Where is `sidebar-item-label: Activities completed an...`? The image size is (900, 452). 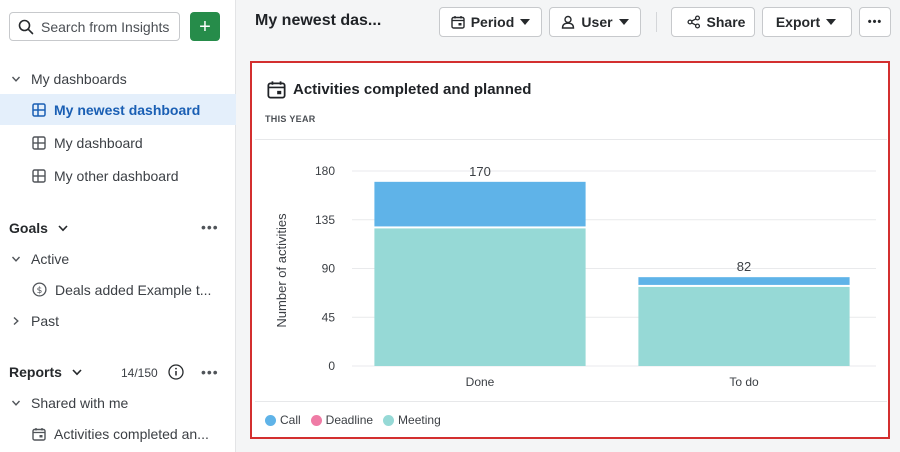 sidebar-item-label: Activities completed an... is located at coordinates (131, 433).